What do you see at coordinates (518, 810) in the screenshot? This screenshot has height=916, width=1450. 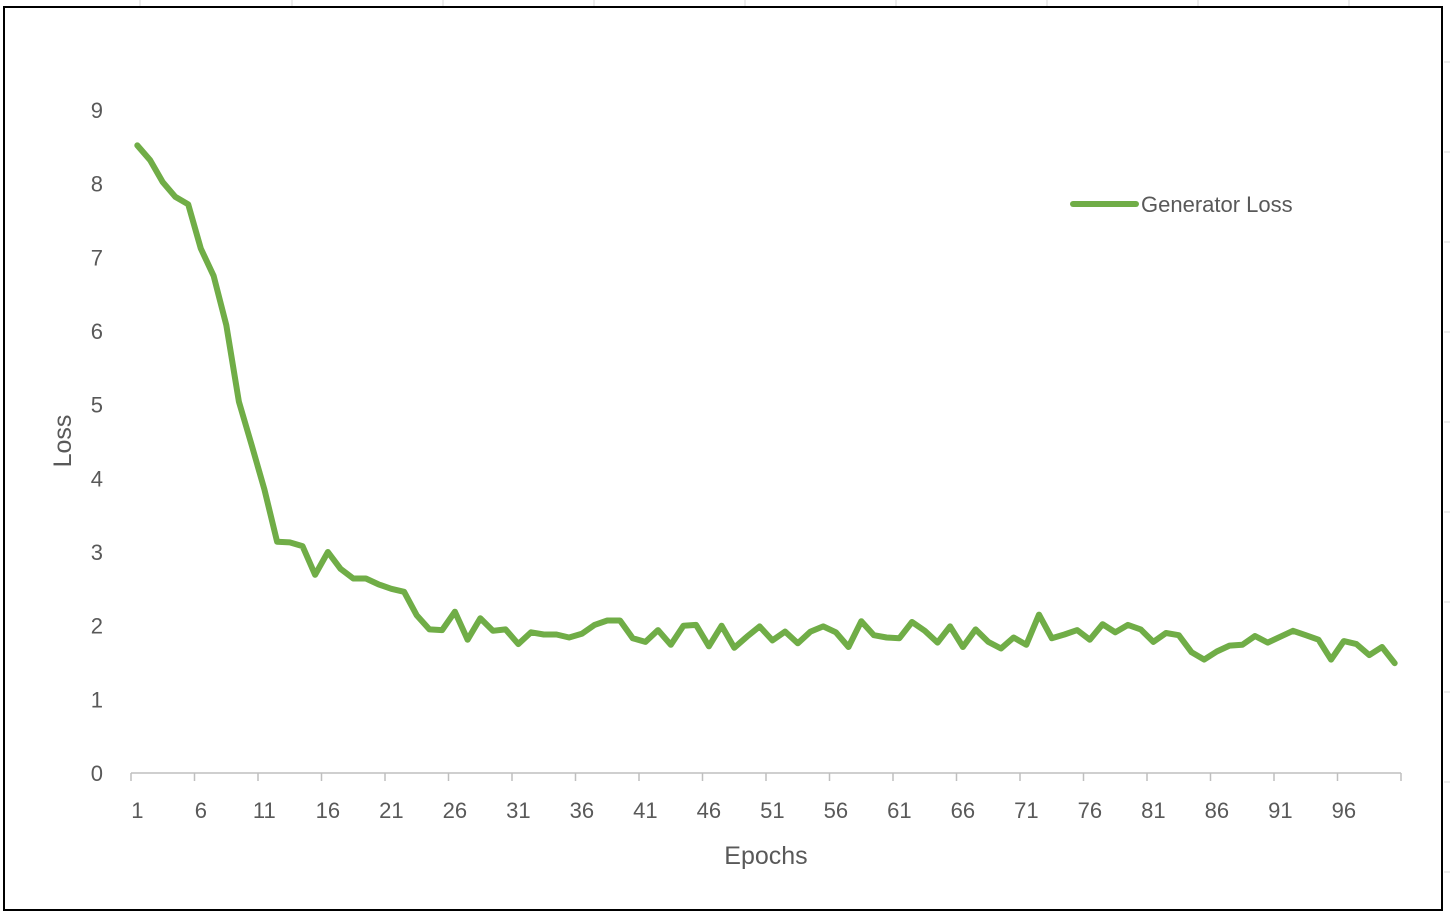 I see `x-tick-label-31: 31` at bounding box center [518, 810].